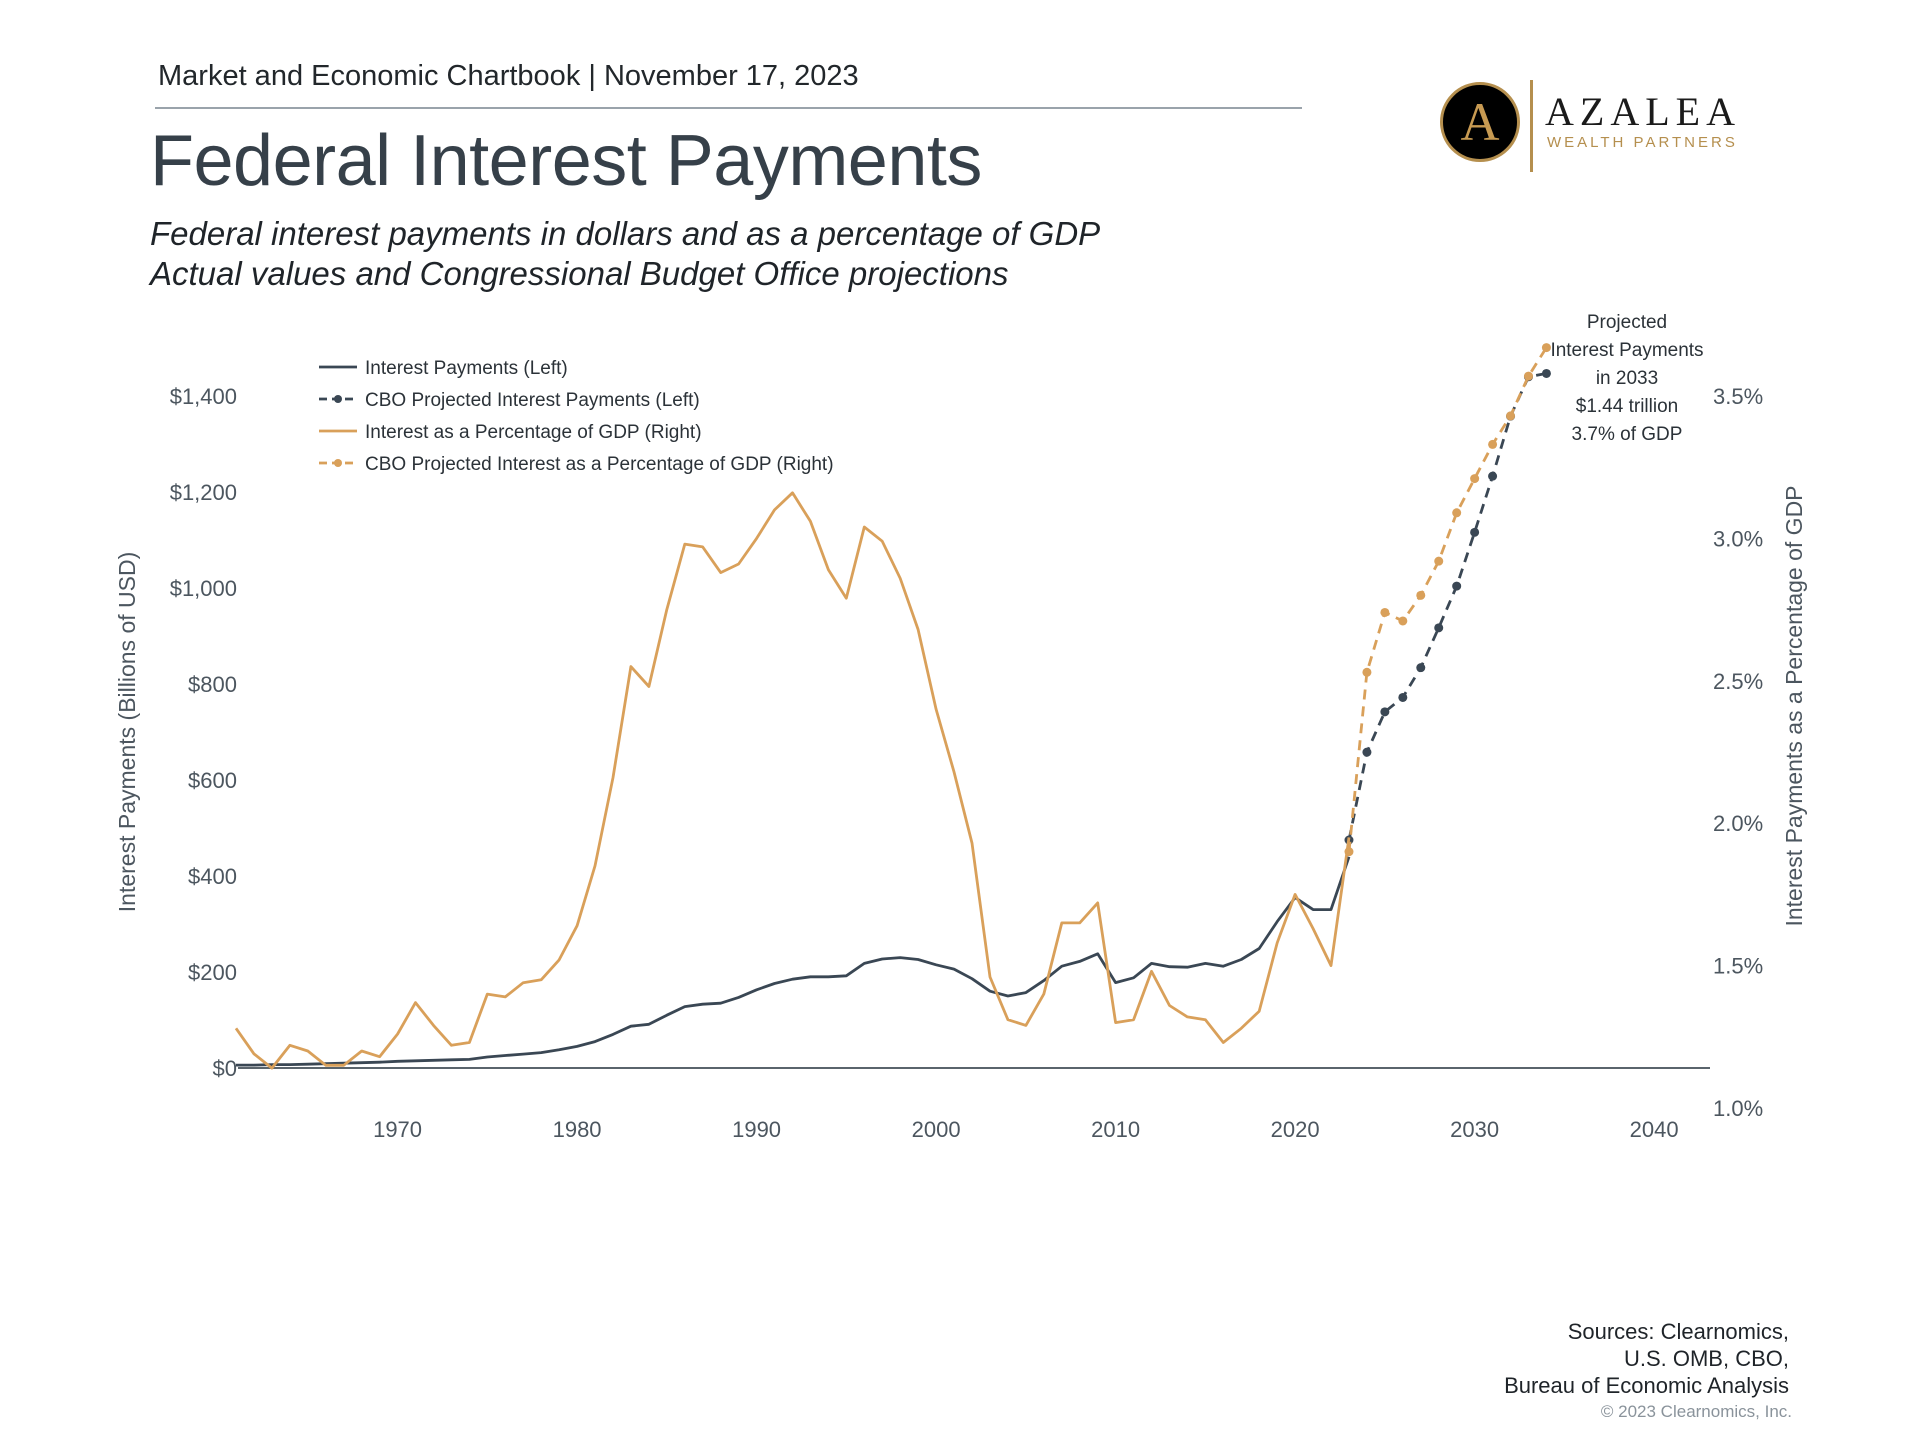 The width and height of the screenshot is (1920, 1440). Describe the element at coordinates (397, 1129) in the screenshot. I see `x-tick-label-1970: 1970` at that location.